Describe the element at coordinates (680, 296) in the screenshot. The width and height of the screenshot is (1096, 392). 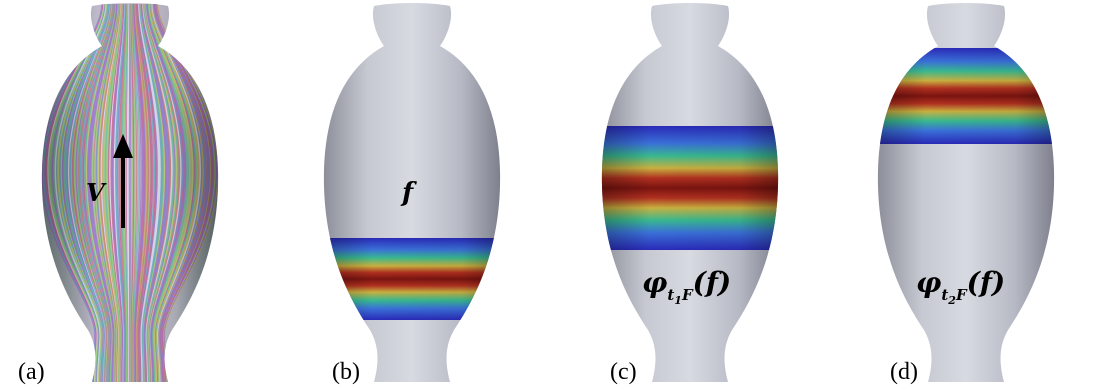
I see `t-subscript: t1F` at that location.